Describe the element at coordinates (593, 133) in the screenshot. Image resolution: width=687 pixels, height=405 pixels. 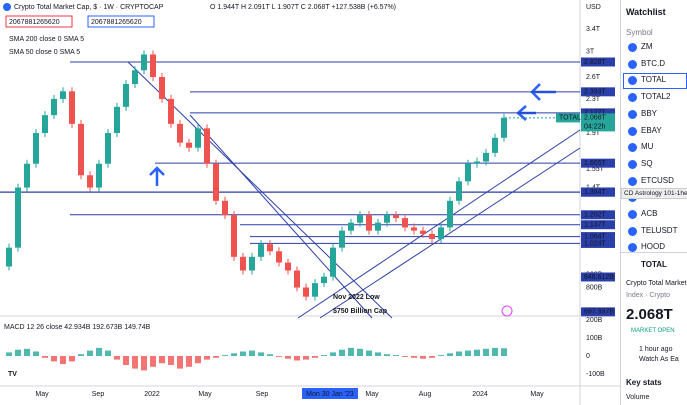
I see `price-tick-label: 1.9T` at that location.